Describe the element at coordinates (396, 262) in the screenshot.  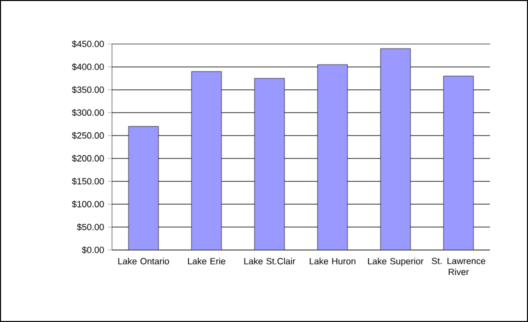
I see `x-tick-label: Lake Superior` at that location.